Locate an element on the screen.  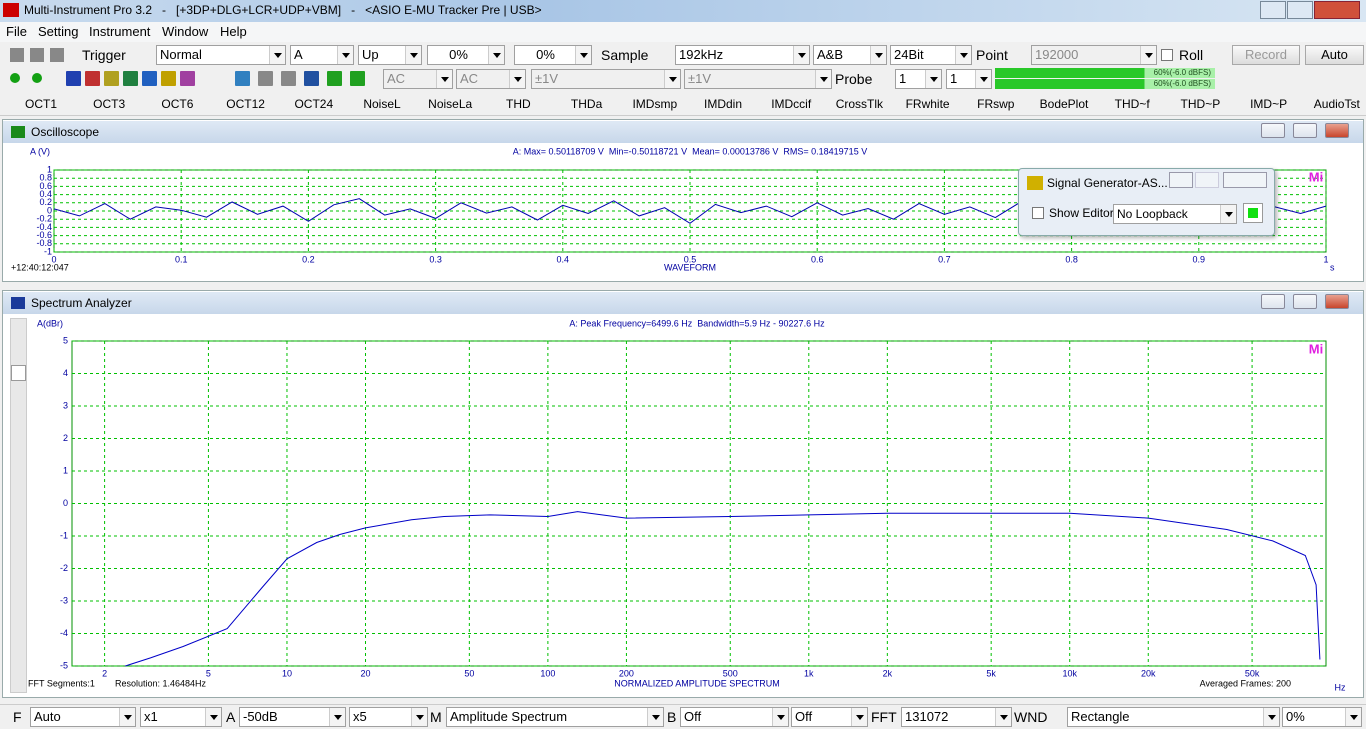
combo-box: Auto is located at coordinates (83, 717).